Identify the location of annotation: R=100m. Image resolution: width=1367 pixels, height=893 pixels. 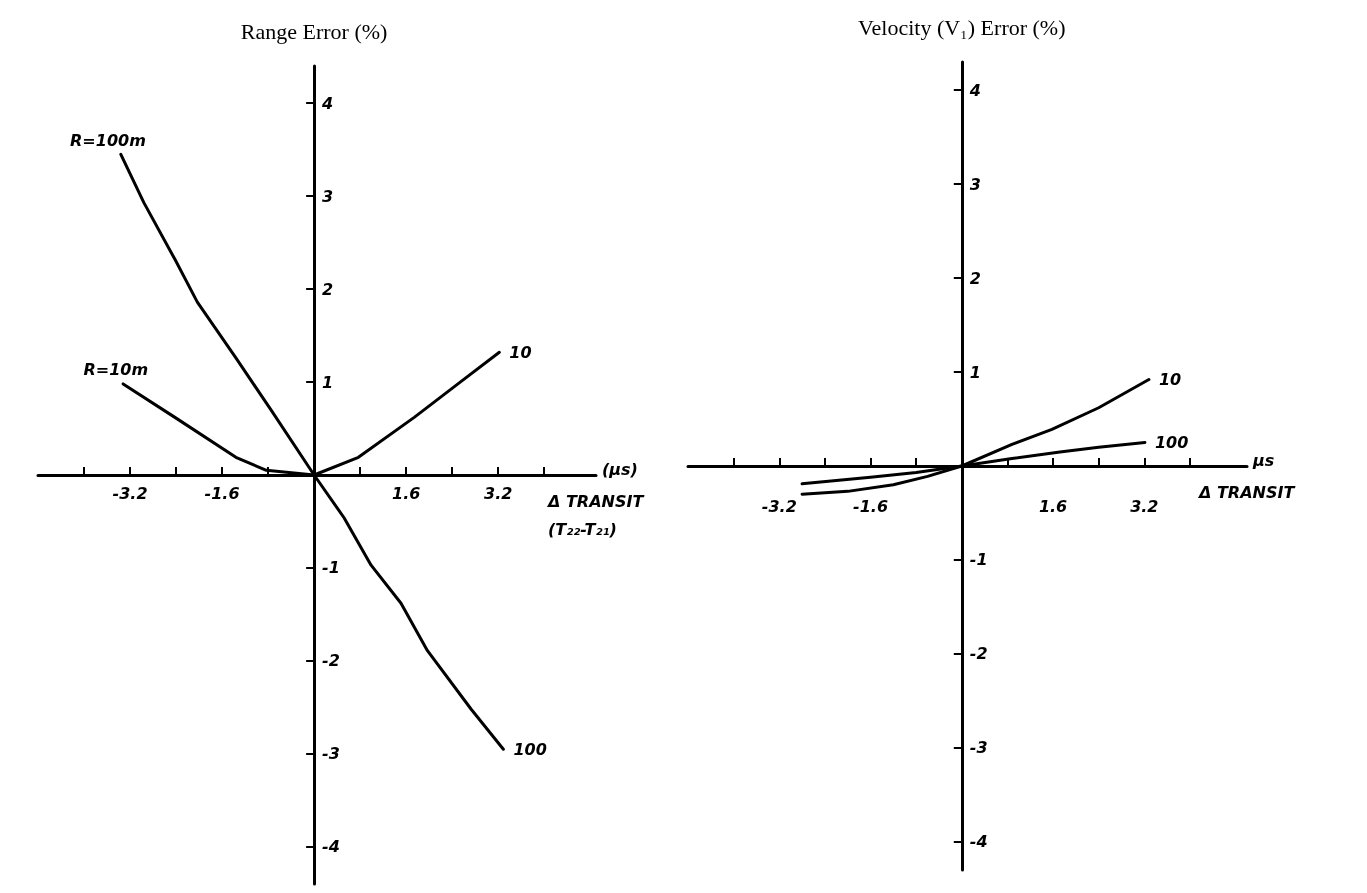
(108, 140).